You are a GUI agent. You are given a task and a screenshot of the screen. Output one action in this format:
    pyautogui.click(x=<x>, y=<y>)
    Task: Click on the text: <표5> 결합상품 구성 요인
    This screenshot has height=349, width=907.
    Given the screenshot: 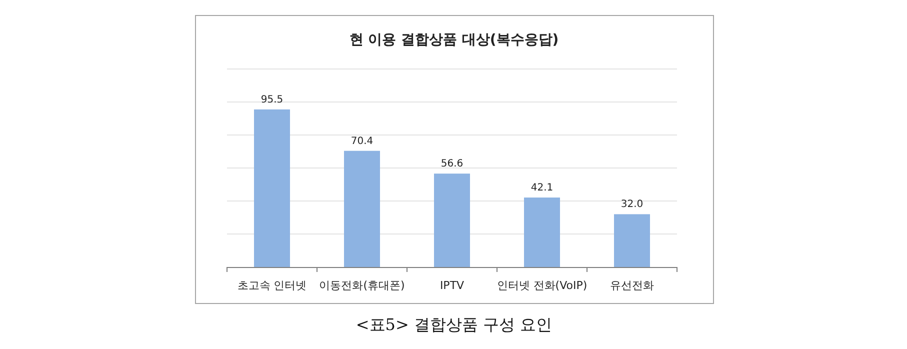 What is the action you would take?
    pyautogui.click(x=454, y=324)
    